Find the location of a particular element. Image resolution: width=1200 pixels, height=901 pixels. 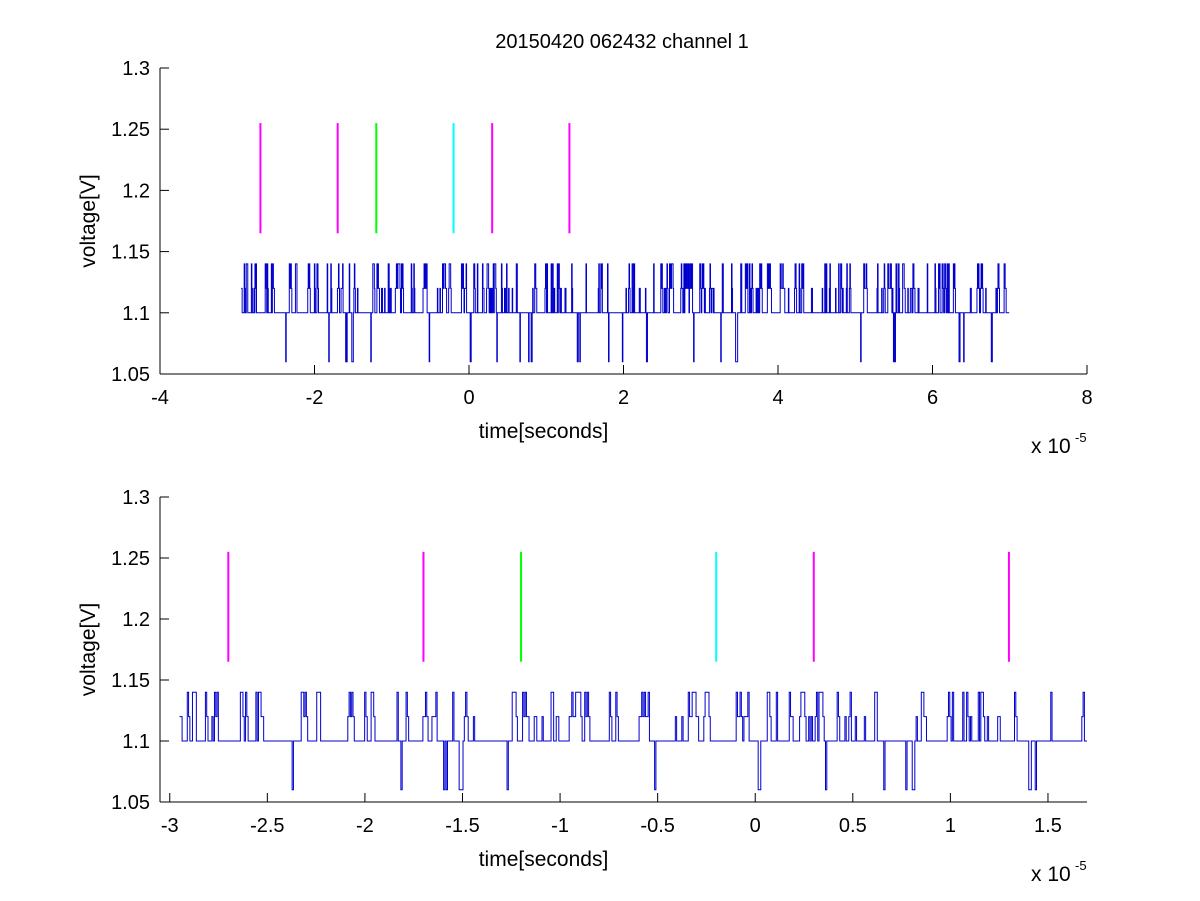

x-tick-label: -4 is located at coordinates (160, 398).